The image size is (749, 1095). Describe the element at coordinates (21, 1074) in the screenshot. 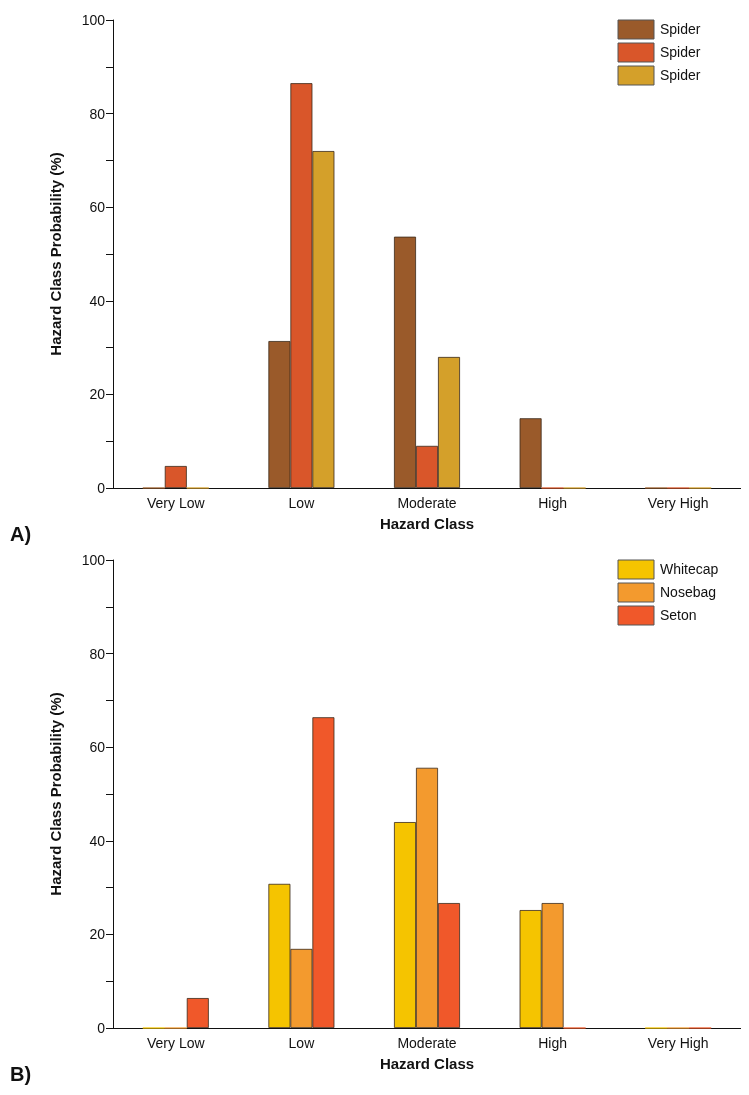

I see `text: B)` at that location.